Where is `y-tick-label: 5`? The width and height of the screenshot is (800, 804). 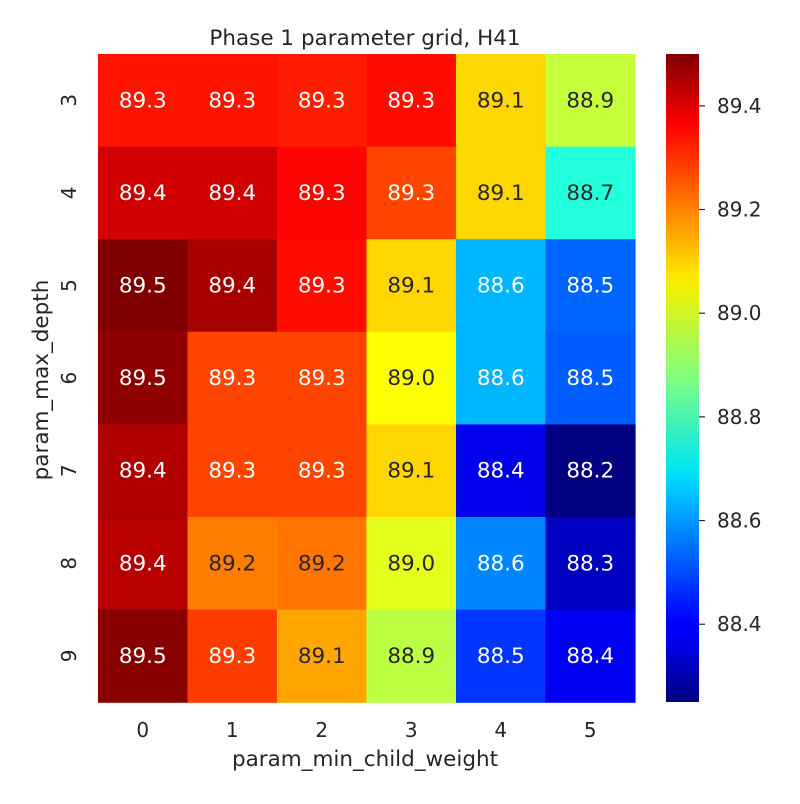 y-tick-label: 5 is located at coordinates (69, 285).